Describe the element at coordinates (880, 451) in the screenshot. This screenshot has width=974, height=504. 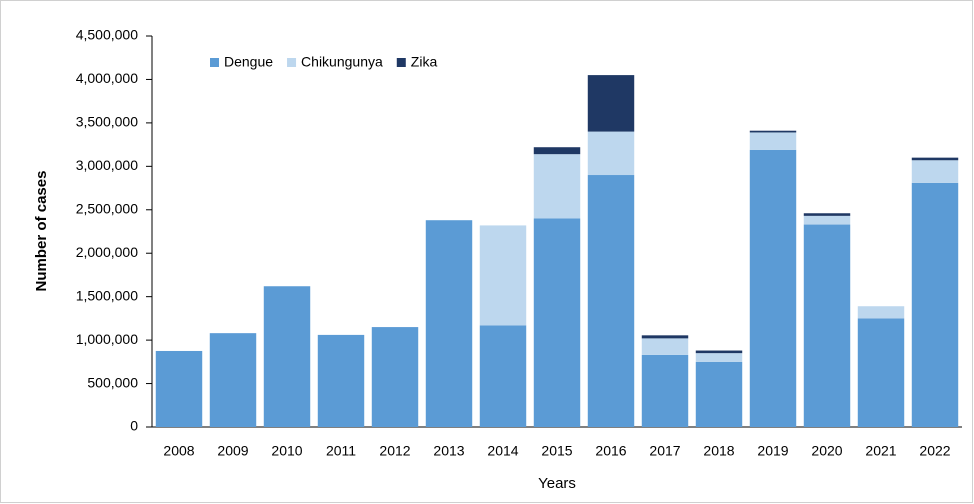
I see `x-tick-label: 2021` at that location.